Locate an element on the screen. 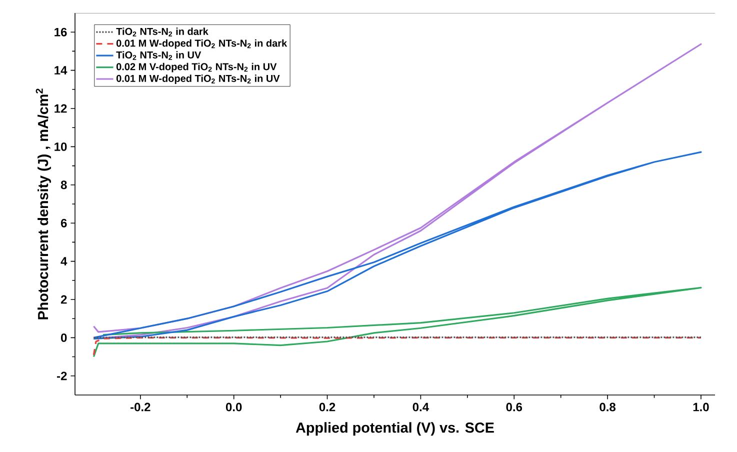  legend-label: 0.02 M V-doped TiO$_{2}$ NTs-N$_{2}$ in UV is located at coordinates (196, 67).